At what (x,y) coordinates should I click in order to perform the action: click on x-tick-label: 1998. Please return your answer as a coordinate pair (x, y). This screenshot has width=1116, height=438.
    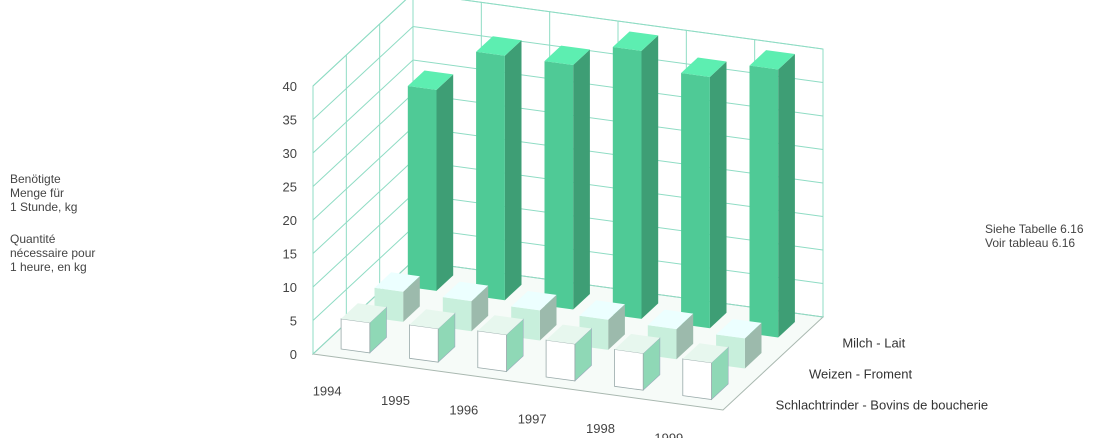
    Looking at the image, I should click on (600, 428).